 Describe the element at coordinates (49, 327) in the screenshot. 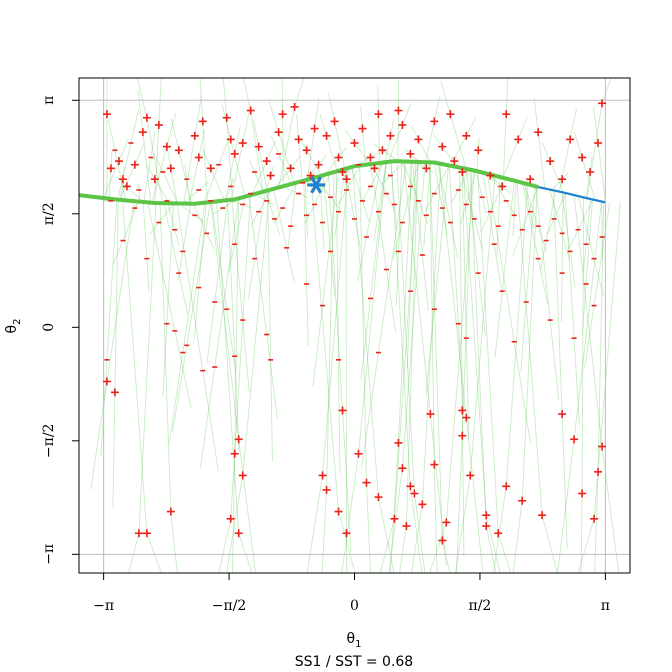

I see `y-tick-label: 0` at that location.